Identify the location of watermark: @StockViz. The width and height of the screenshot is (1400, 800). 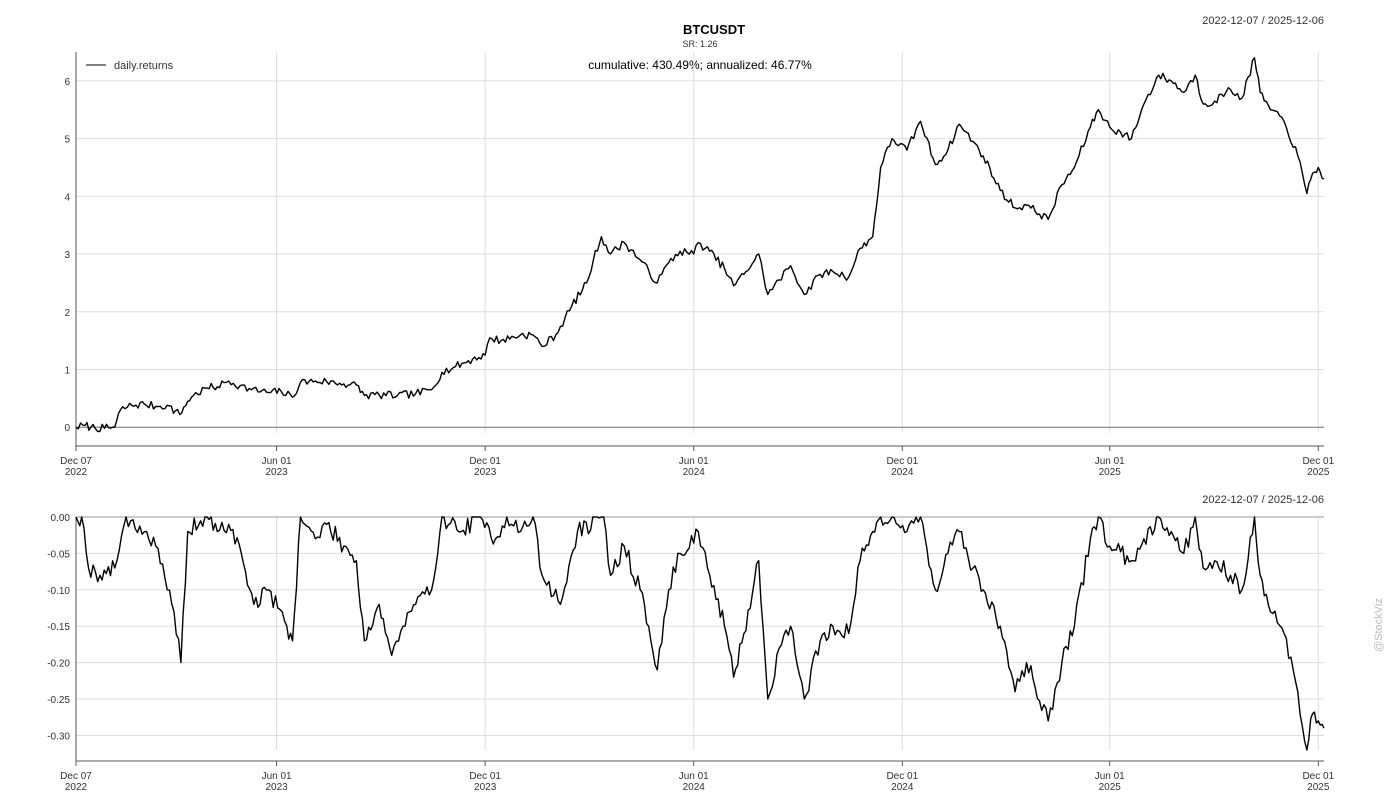
(1379, 625).